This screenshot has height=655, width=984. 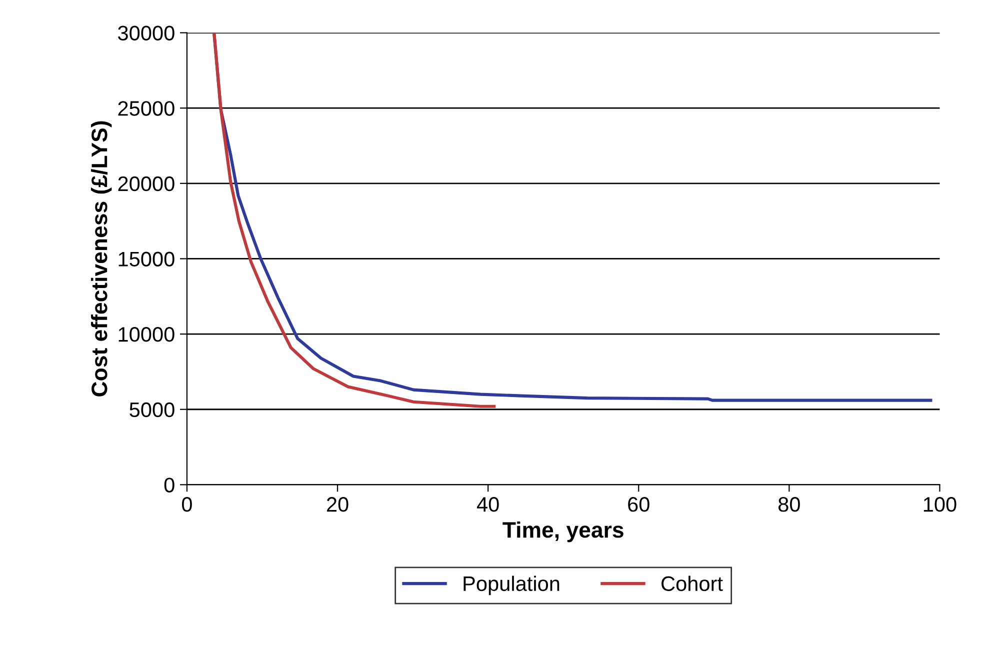 What do you see at coordinates (692, 584) in the screenshot?
I see `legend-label: Cohort` at bounding box center [692, 584].